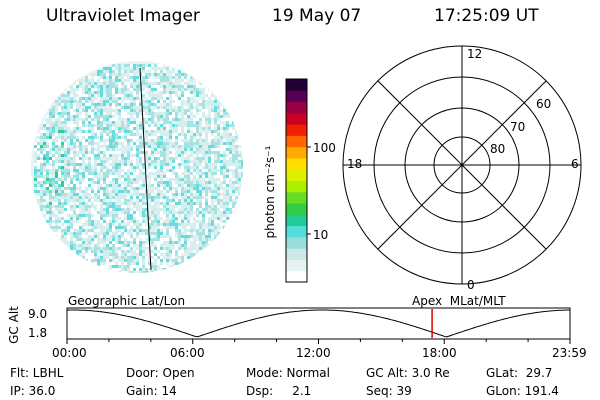 The height and width of the screenshot is (400, 600). I want to click on mlt-label-0: 0, so click(471, 285).